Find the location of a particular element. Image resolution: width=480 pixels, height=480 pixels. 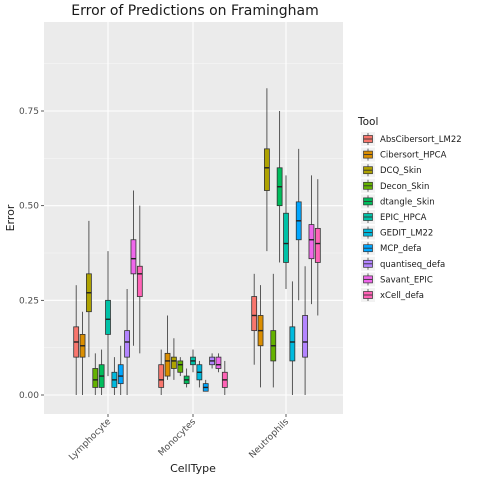

y-axis-title: Error is located at coordinates (10, 217).